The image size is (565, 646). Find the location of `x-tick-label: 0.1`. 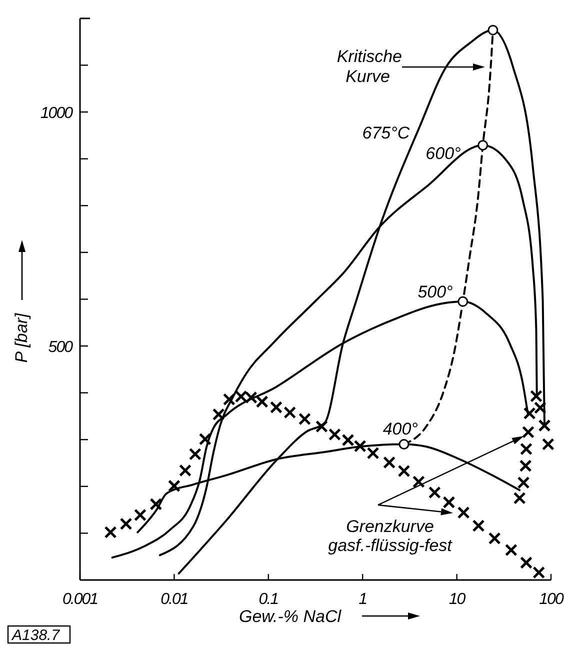

x-tick-label: 0.1 is located at coordinates (268, 599).